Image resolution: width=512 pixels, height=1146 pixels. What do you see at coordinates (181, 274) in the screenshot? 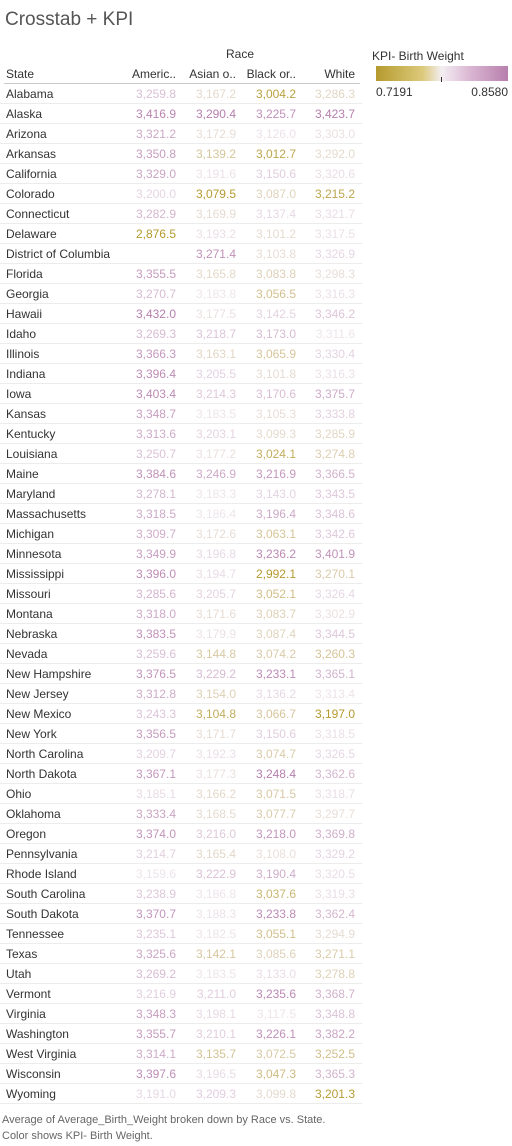
I see `table-row: Florida 3,355.5 3,165.8 3,083.8 3,298.3` at bounding box center [181, 274].